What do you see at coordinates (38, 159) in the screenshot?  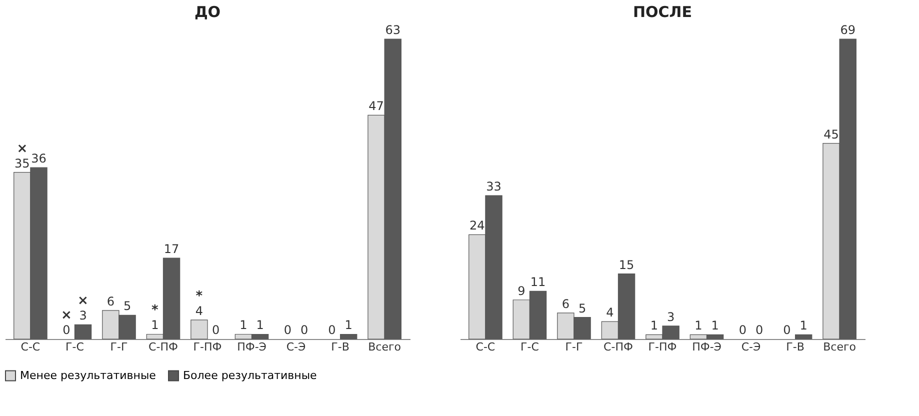 I see `data-label: 36` at bounding box center [38, 159].